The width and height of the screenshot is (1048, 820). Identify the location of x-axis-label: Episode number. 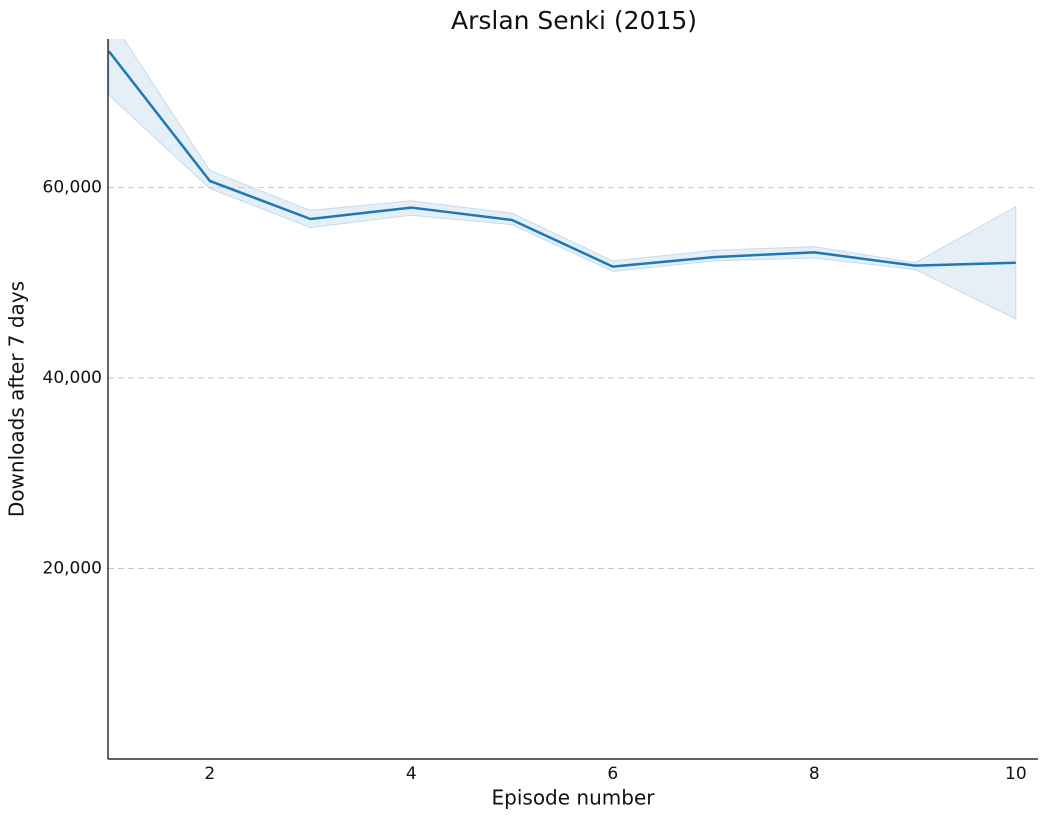
(574, 798).